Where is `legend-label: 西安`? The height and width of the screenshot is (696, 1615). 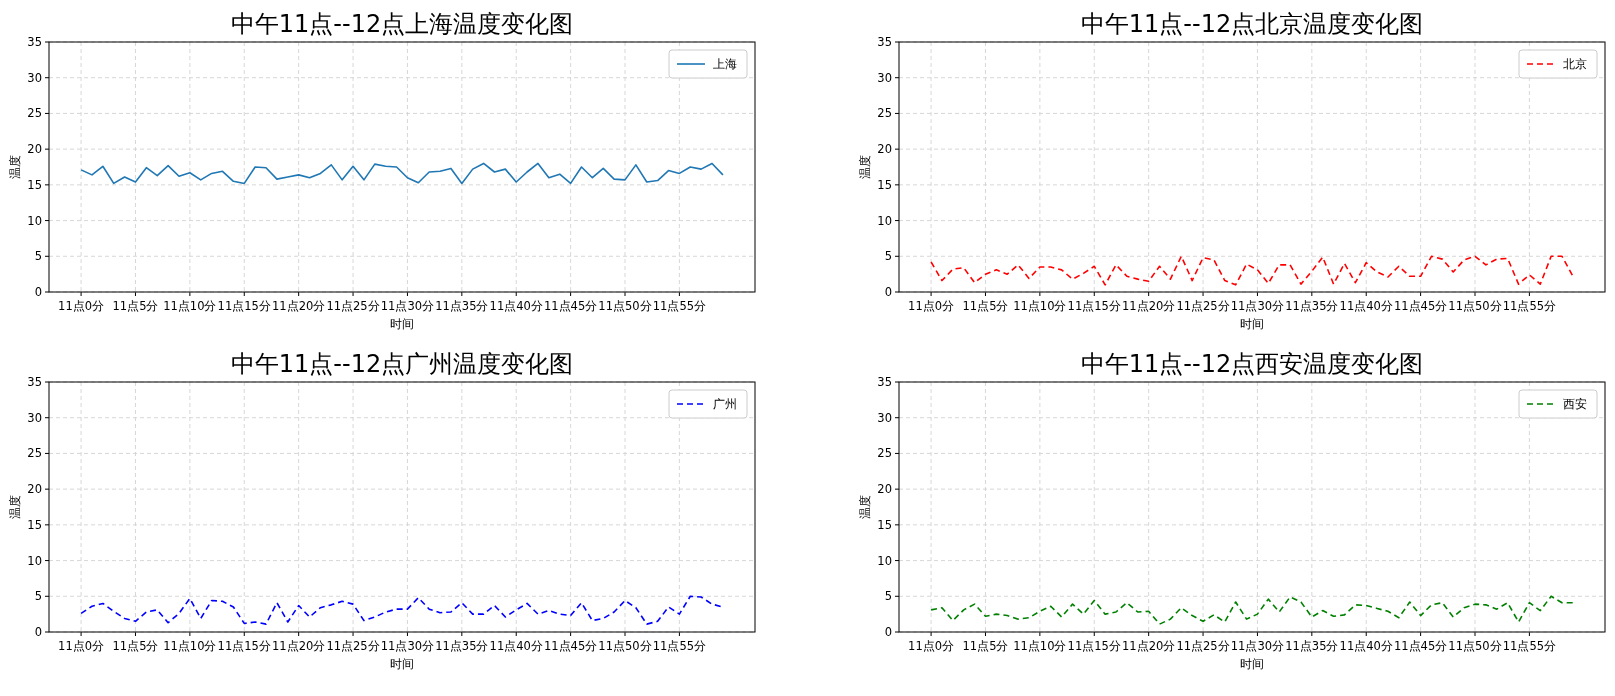 legend-label: 西安 is located at coordinates (1575, 404).